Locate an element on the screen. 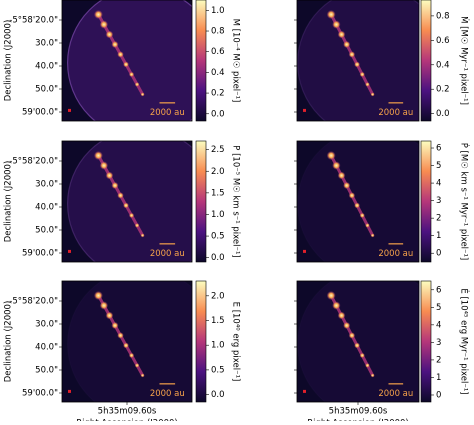 Image resolution: width=474 pixels, height=425 pixels. colorbar-tick-label: 1.5 is located at coordinates (218, 321).